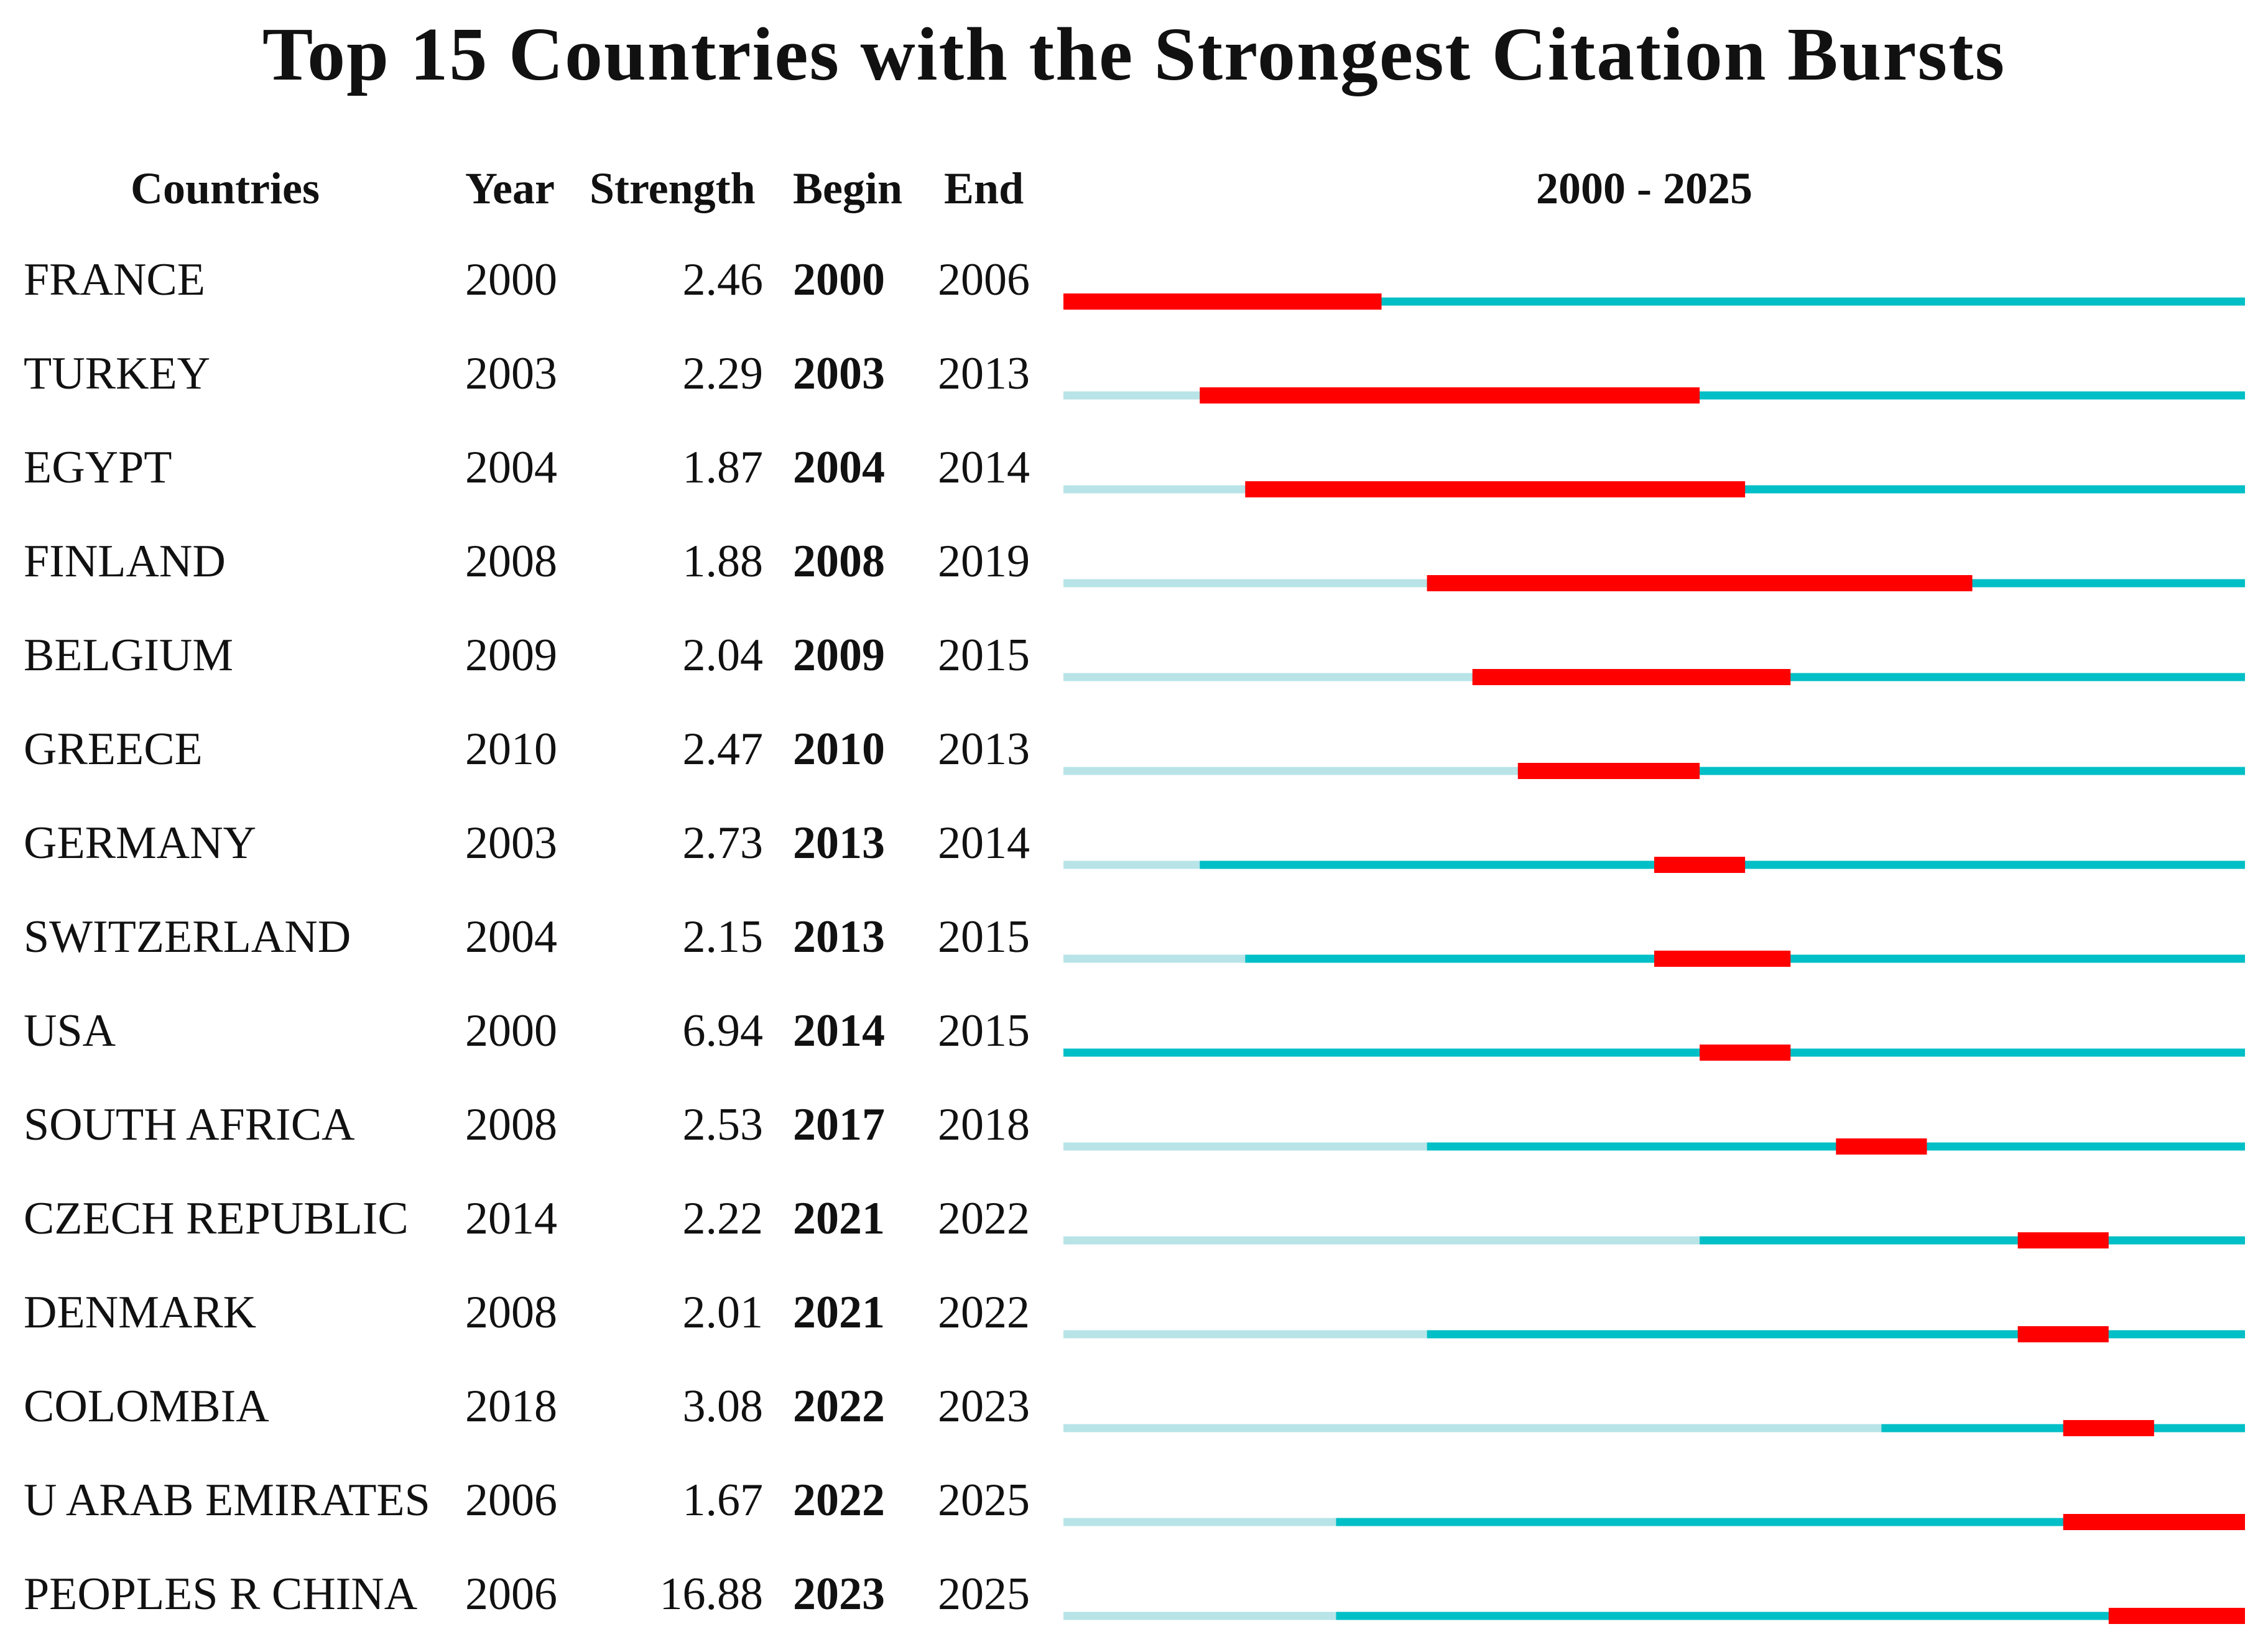  What do you see at coordinates (723, 1312) in the screenshot?
I see `row-strength: 2.01` at bounding box center [723, 1312].